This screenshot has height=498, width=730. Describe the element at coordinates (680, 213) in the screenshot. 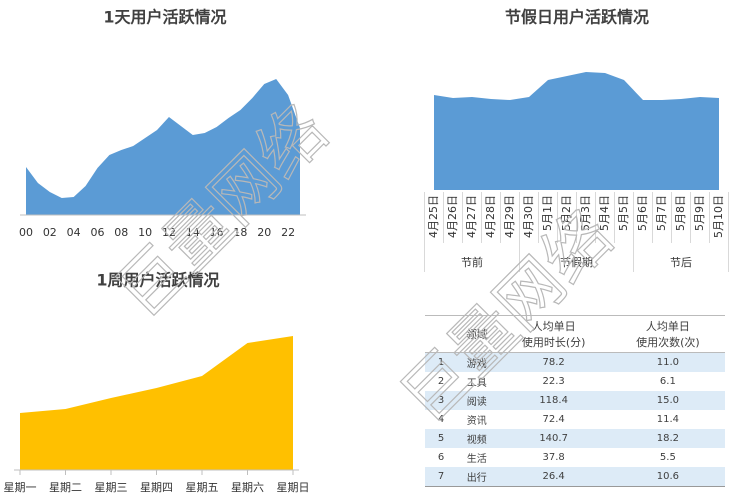

I see `x-tick-label: 5月8日` at that location.